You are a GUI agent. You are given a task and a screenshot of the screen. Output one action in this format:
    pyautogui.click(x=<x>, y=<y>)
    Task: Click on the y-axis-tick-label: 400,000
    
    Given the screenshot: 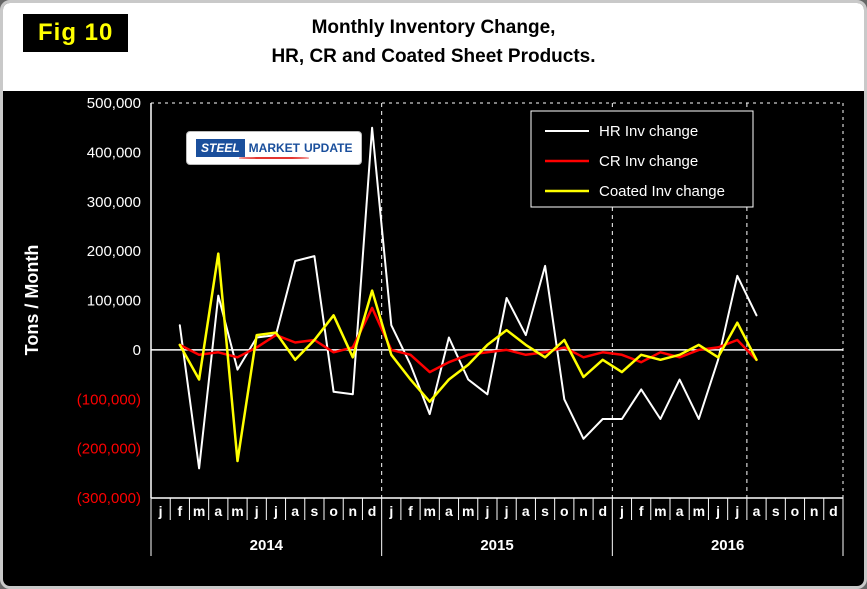 What is the action you would take?
    pyautogui.click(x=114, y=152)
    